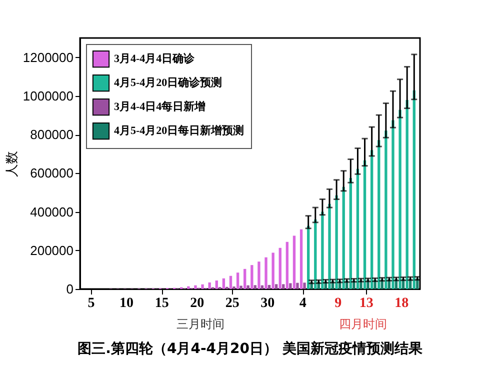 This screenshot has height=371, width=500. What do you see at coordinates (362, 324) in the screenshot?
I see `text: 四月时间` at bounding box center [362, 324].